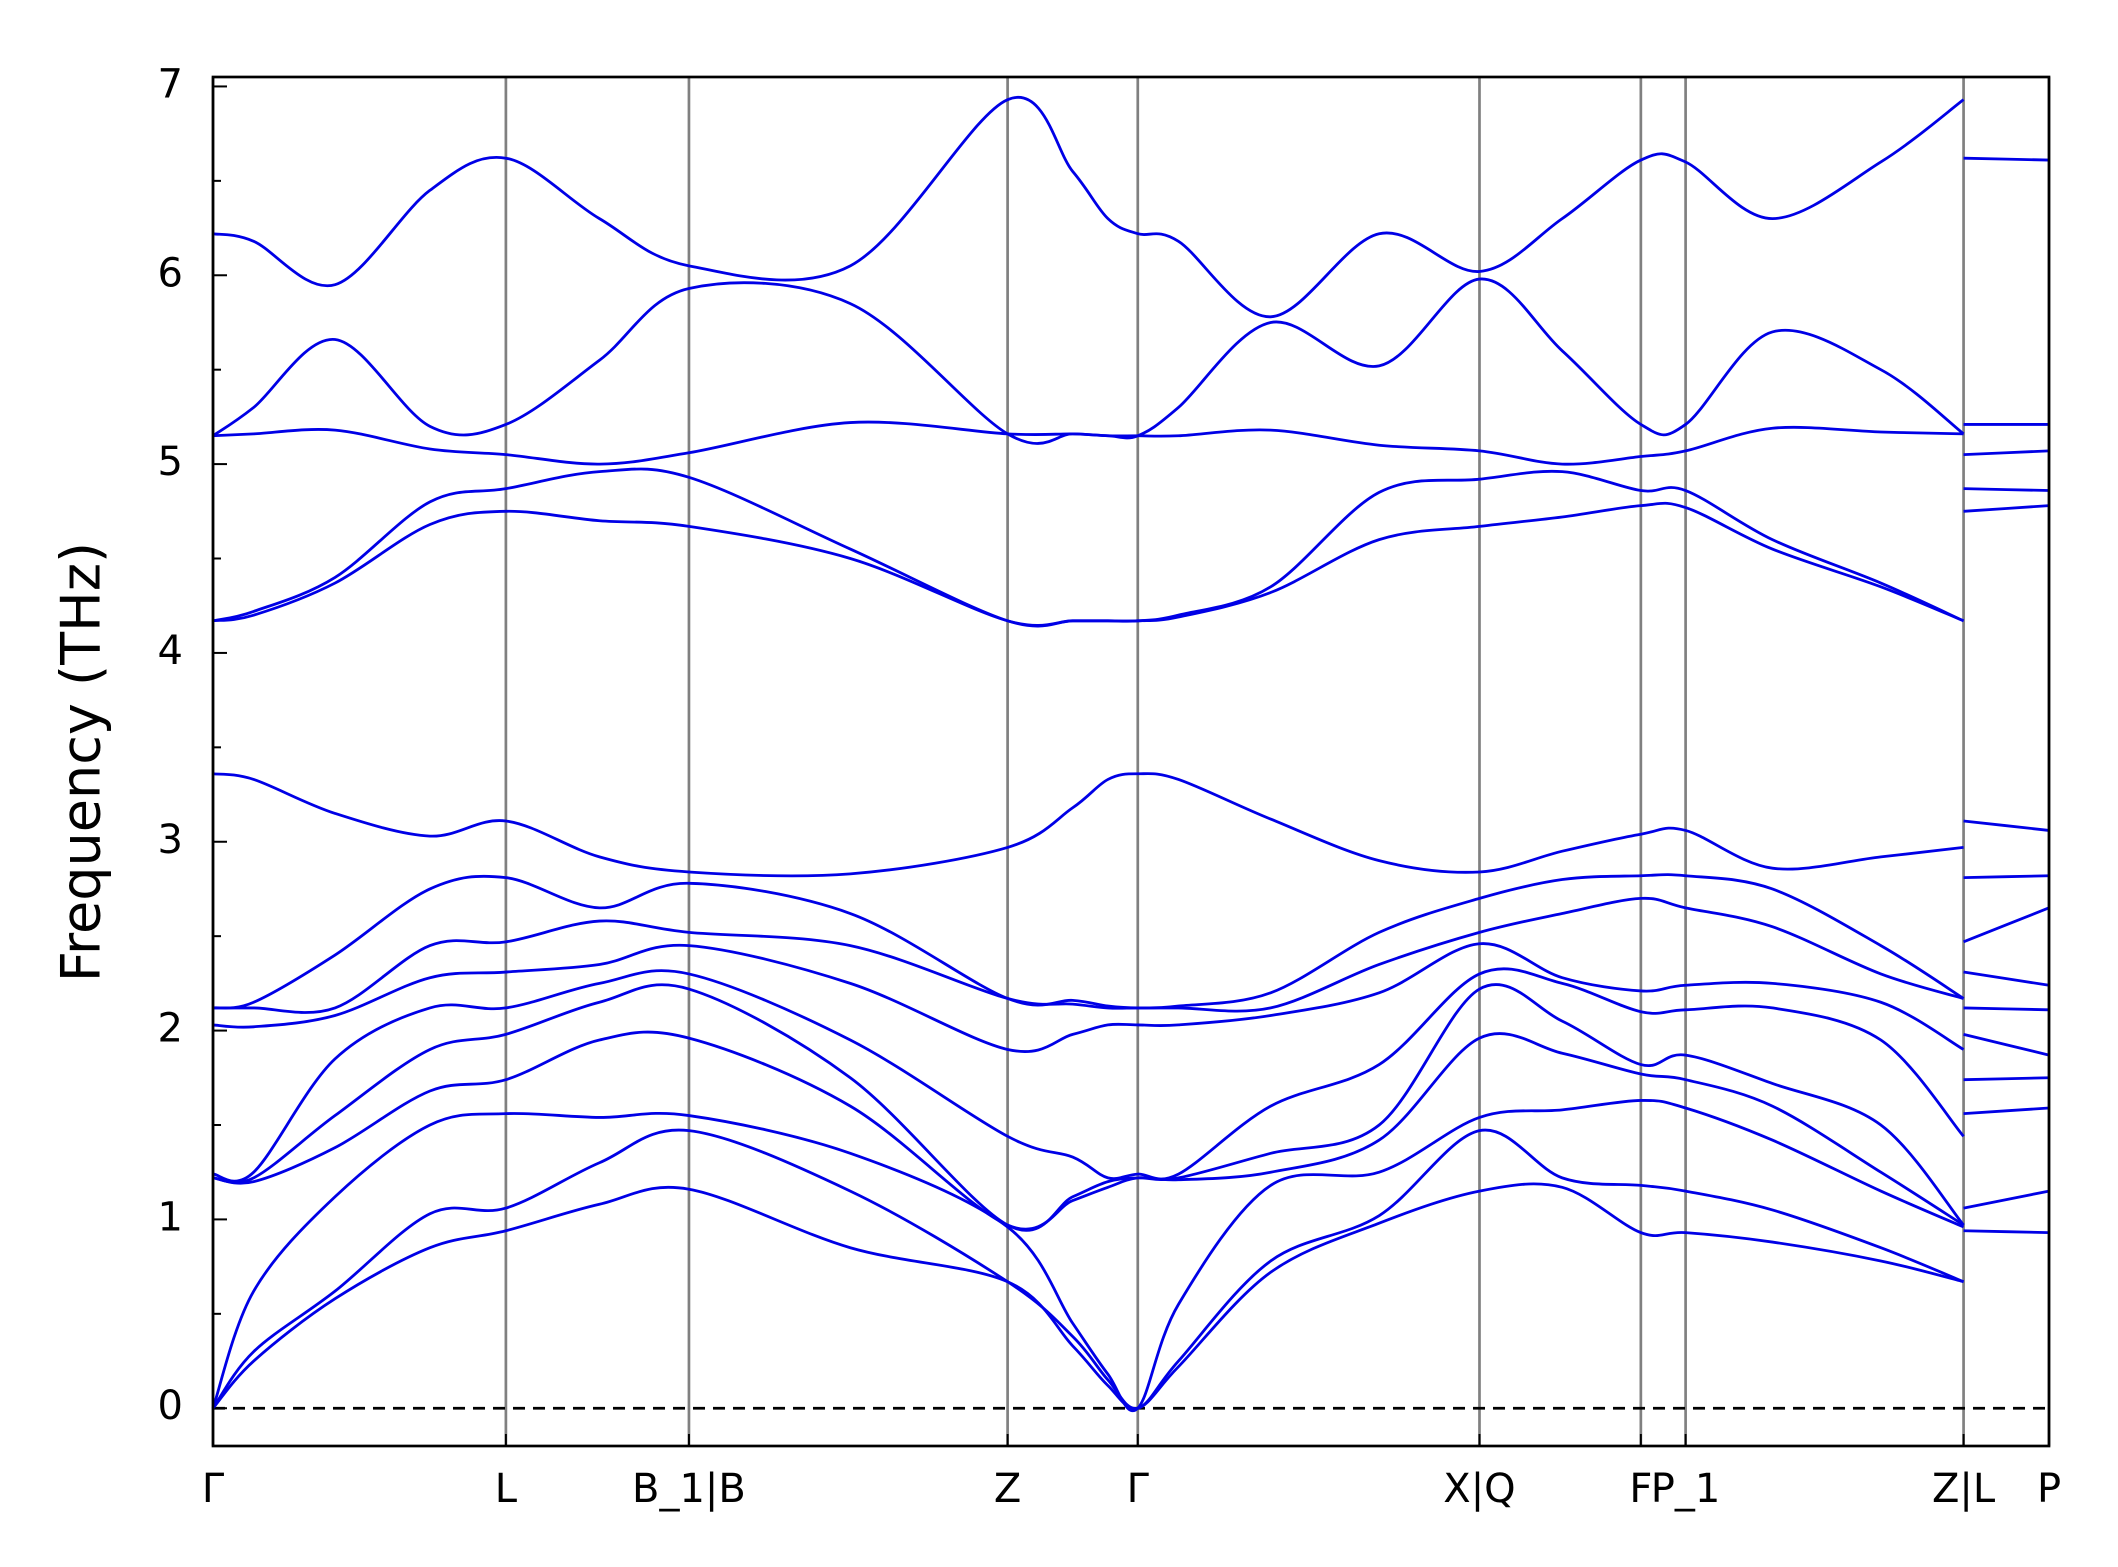 The width and height of the screenshot is (2118, 1567). Describe the element at coordinates (170, 84) in the screenshot. I see `y-tick-label: 7` at that location.